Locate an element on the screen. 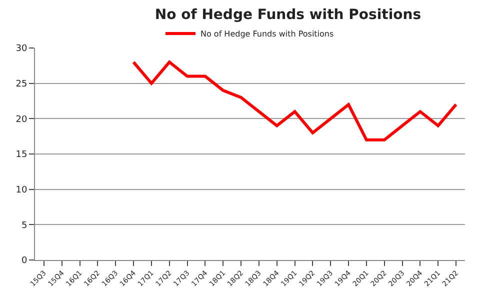  y-tick-label: 30 is located at coordinates (22, 49).